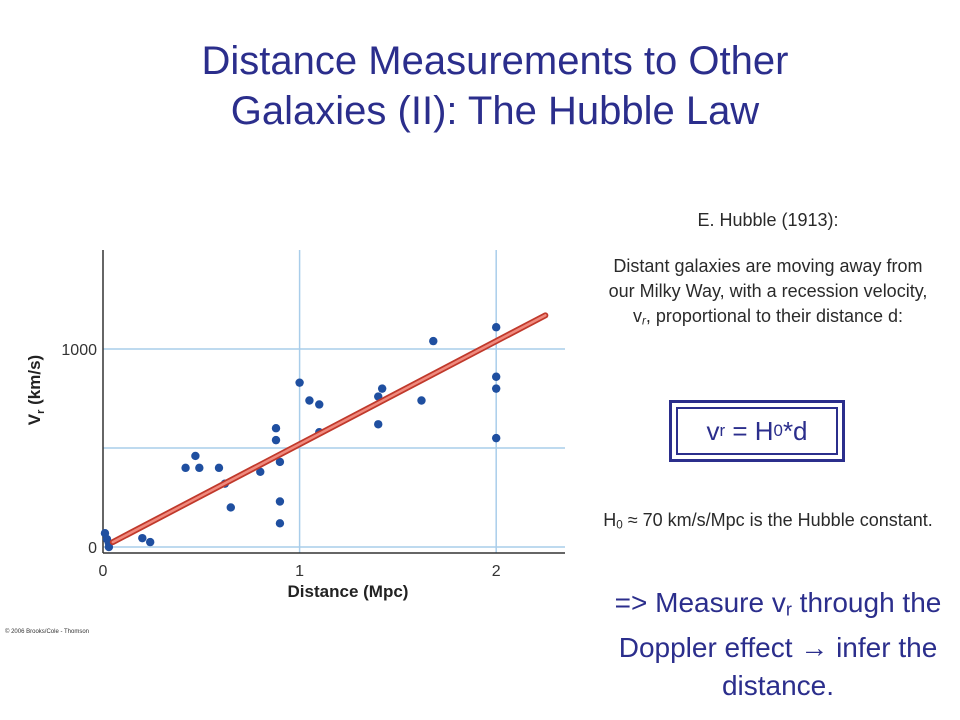 This screenshot has height=720, width=960. I want to click on hubble-constant-text: H0 ≈ 70 km/s/Mpc is the Hubble constant., so click(768, 522).